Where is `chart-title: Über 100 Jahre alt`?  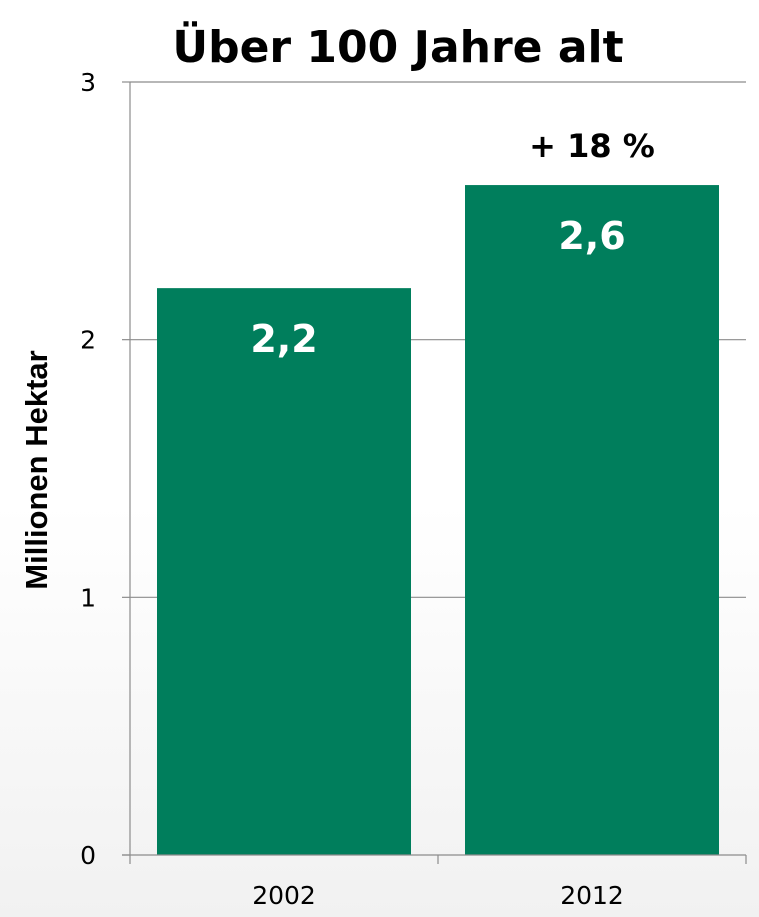 chart-title: Über 100 Jahre alt is located at coordinates (397, 46).